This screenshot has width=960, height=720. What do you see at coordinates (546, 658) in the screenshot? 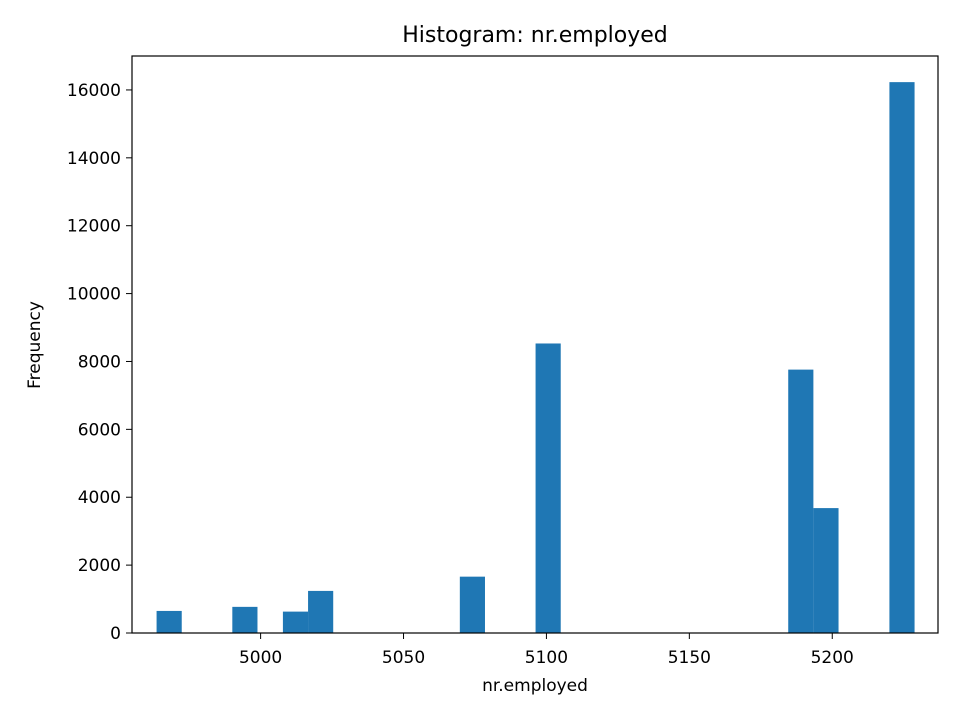
I see `x-tick-label-2: 5100` at bounding box center [546, 658].